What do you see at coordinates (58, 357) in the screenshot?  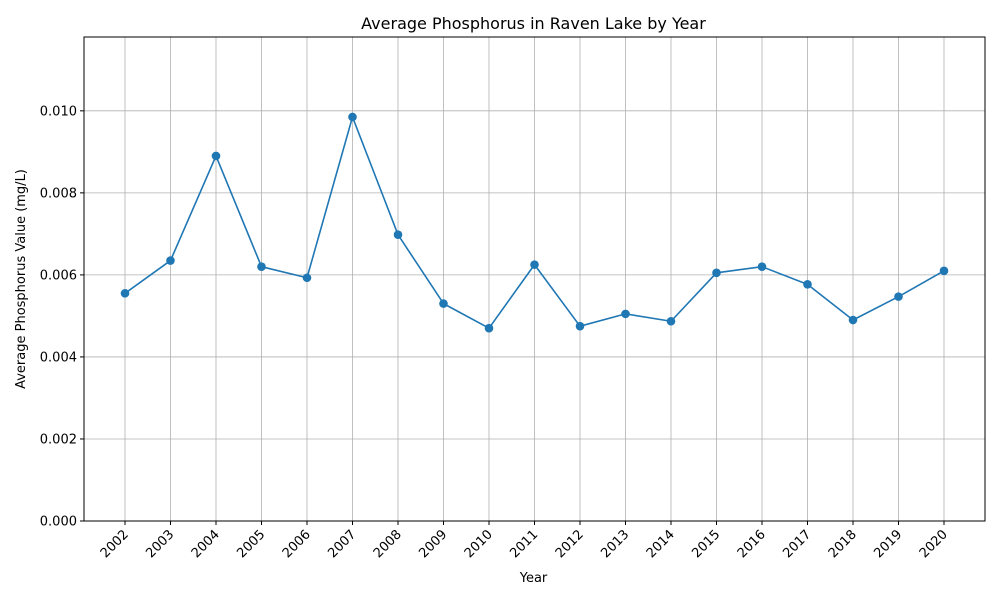 I see `y-tick-label: 0.004` at bounding box center [58, 357].